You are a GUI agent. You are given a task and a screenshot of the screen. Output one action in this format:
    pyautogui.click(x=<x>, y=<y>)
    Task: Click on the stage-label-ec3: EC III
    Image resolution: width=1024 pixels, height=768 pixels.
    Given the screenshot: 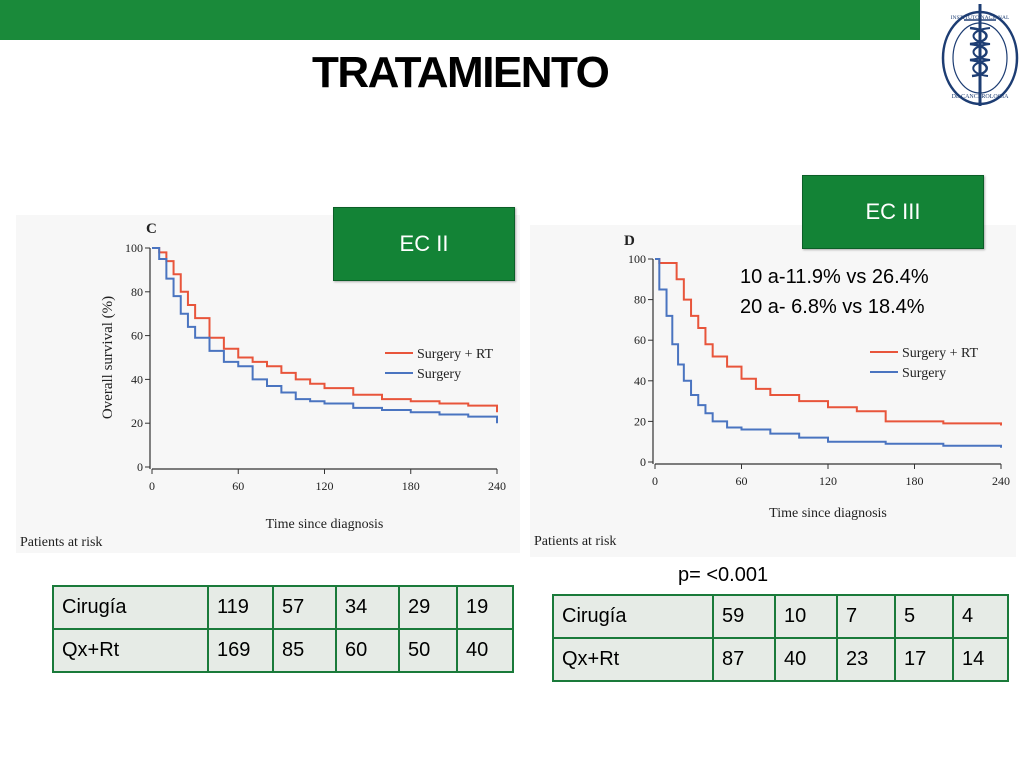 What is the action you would take?
    pyautogui.click(x=893, y=212)
    